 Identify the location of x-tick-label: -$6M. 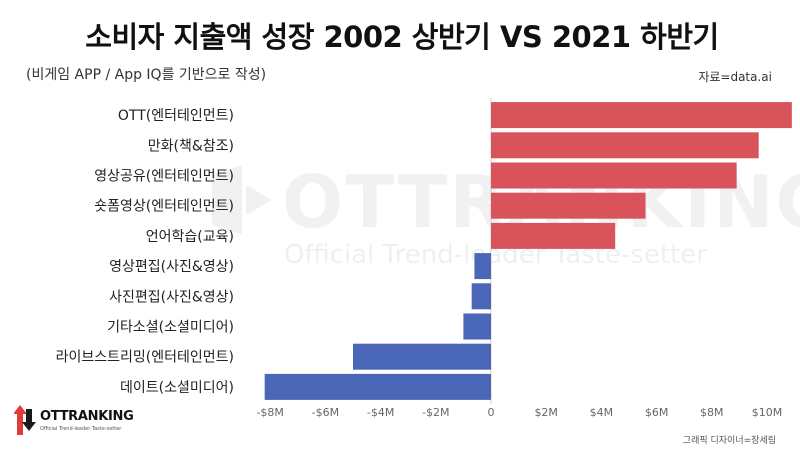
(325, 412).